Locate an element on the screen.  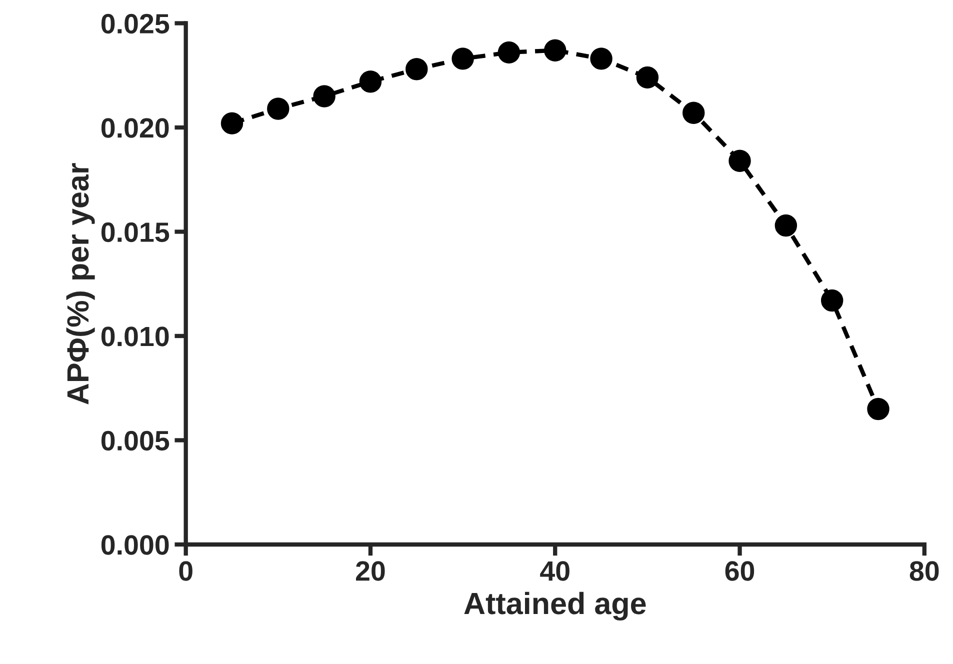
x-tick-label: 80 is located at coordinates (924, 571).